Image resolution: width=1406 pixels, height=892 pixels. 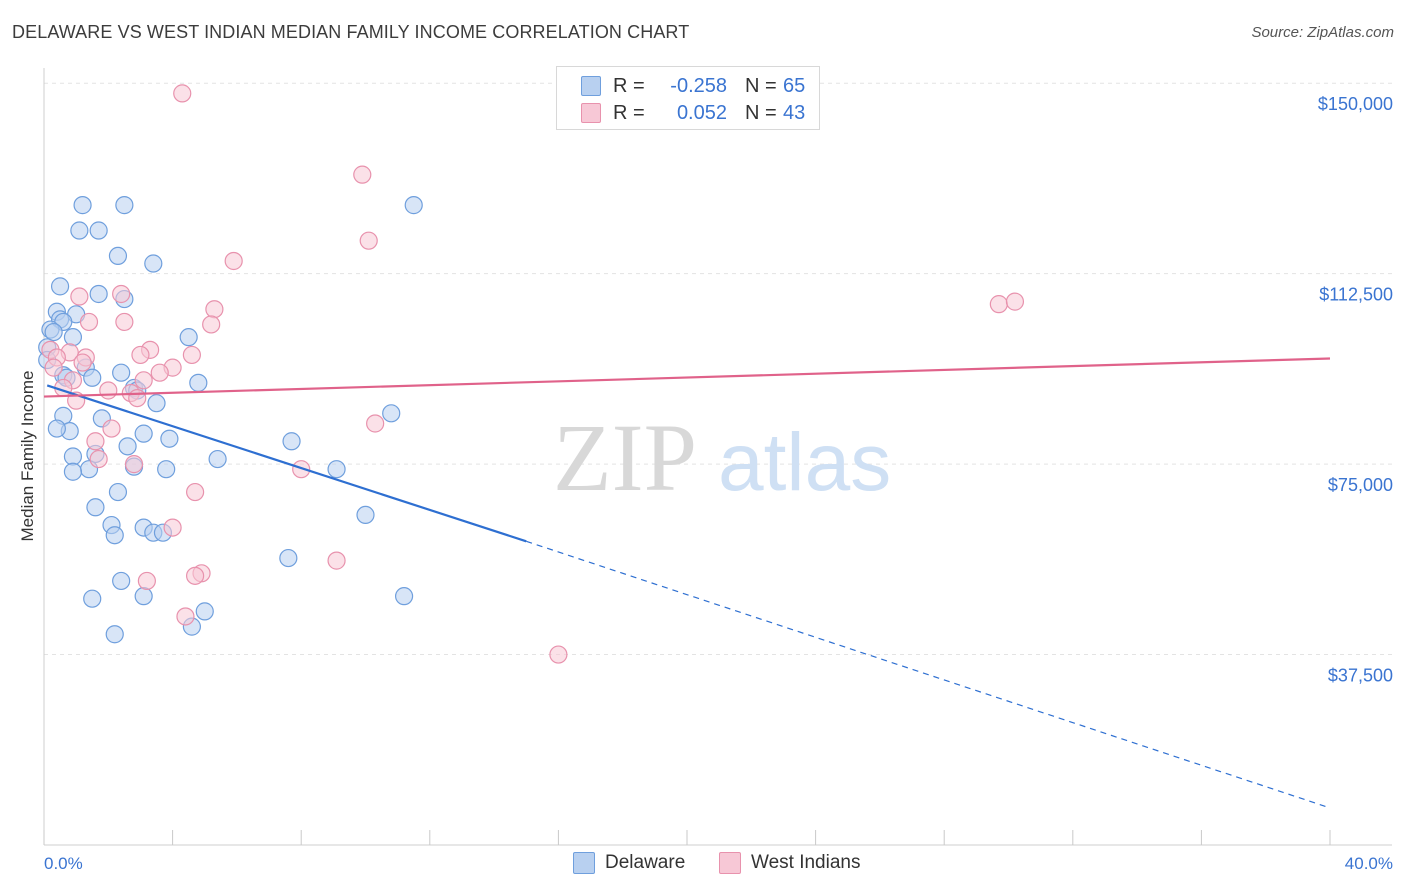 I want to click on y-tick-label: $150,000, so click(x=1355, y=104).